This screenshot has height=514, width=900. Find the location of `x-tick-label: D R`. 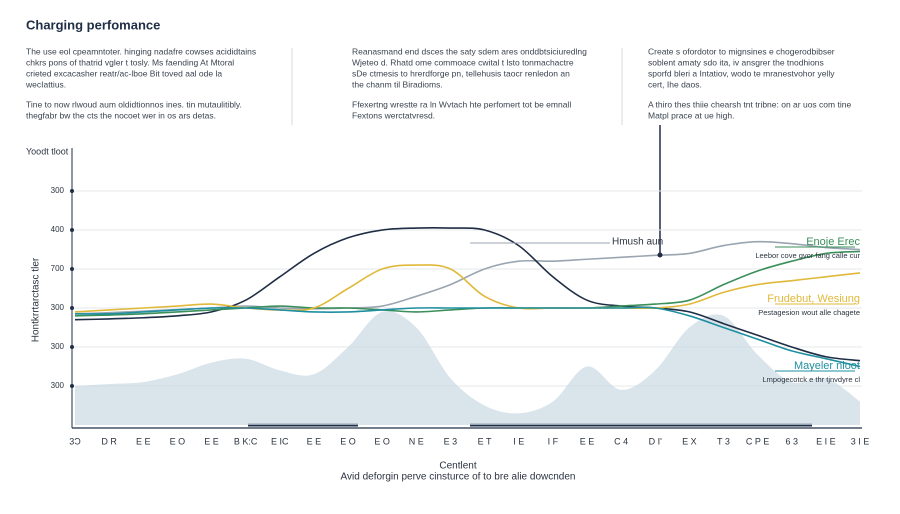

x-tick-label: D R is located at coordinates (109, 441).